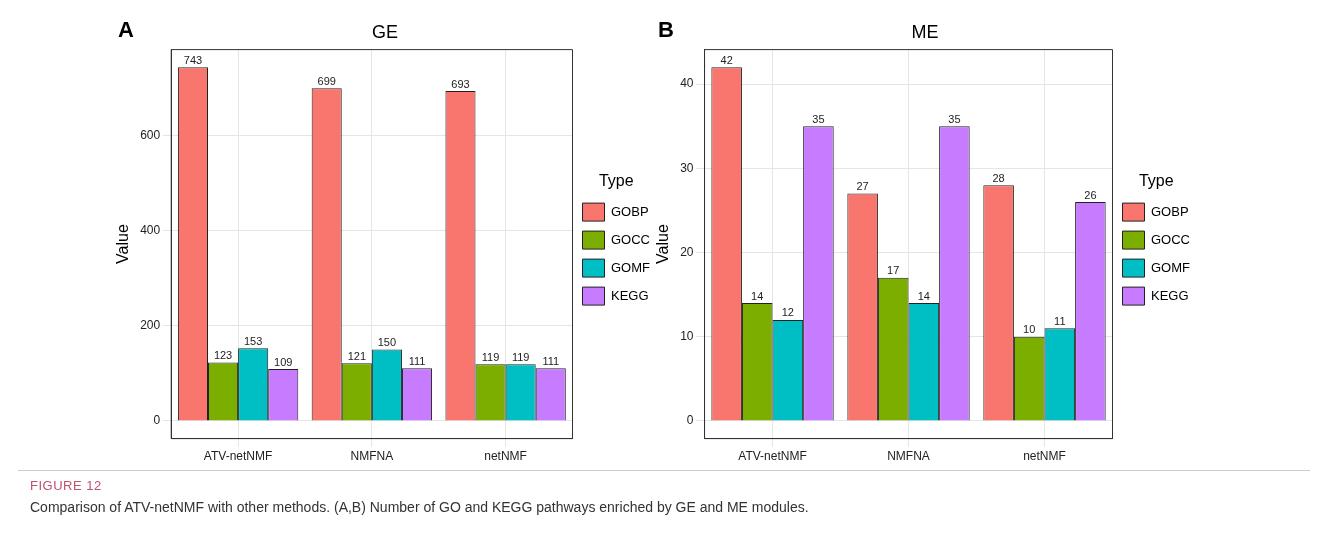 The image size is (1328, 555). What do you see at coordinates (998, 177) in the screenshot?
I see `data-label: 28` at bounding box center [998, 177].